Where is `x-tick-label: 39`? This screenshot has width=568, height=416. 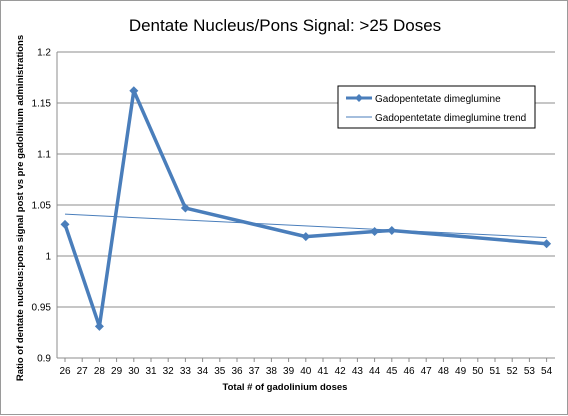 x-tick-label: 39 is located at coordinates (289, 371).